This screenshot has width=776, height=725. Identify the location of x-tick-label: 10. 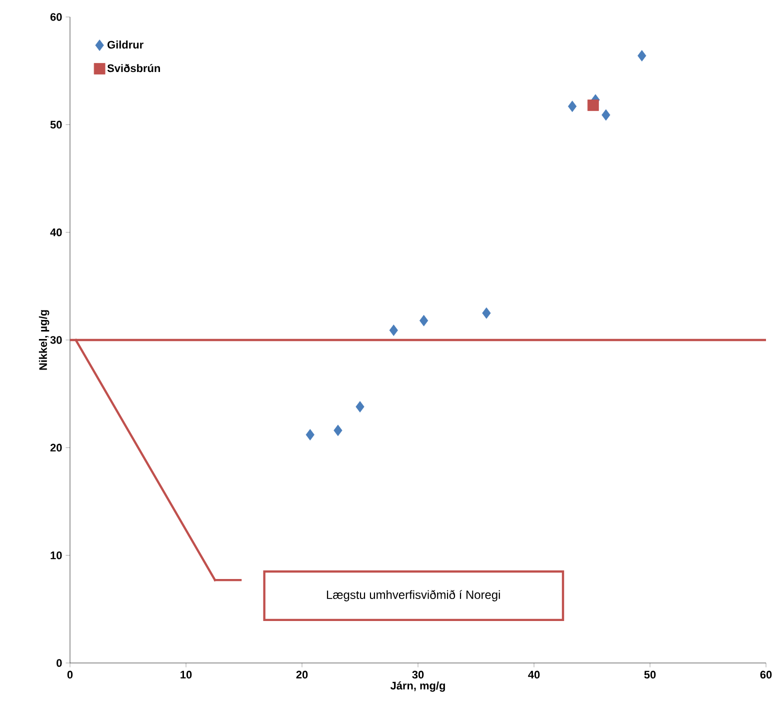
(186, 674).